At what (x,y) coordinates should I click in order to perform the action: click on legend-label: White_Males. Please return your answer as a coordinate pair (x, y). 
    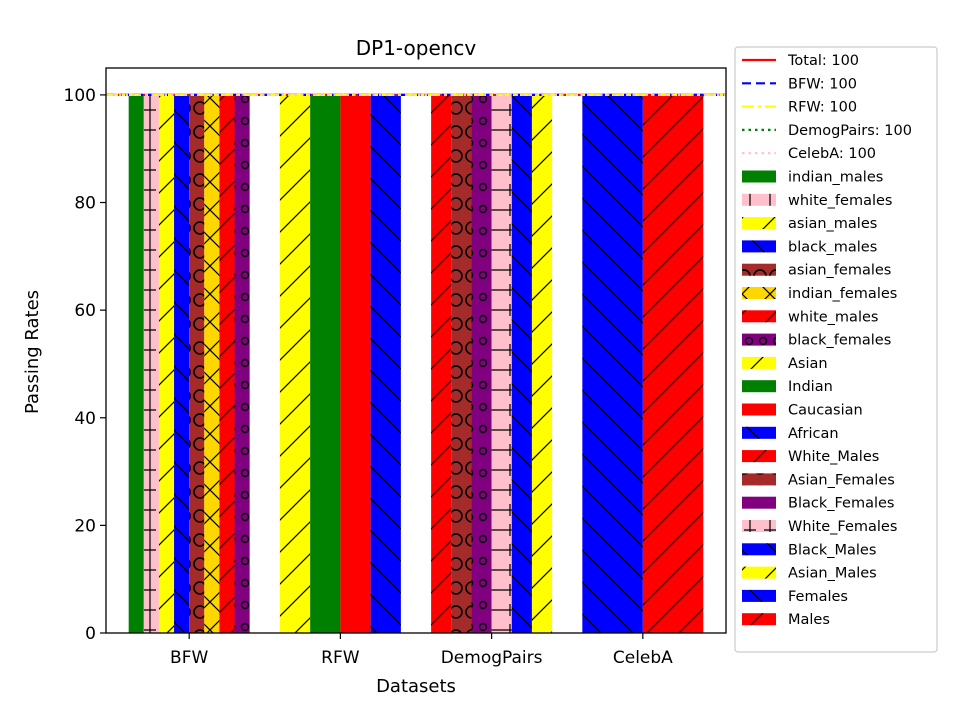
    Looking at the image, I should click on (833, 457).